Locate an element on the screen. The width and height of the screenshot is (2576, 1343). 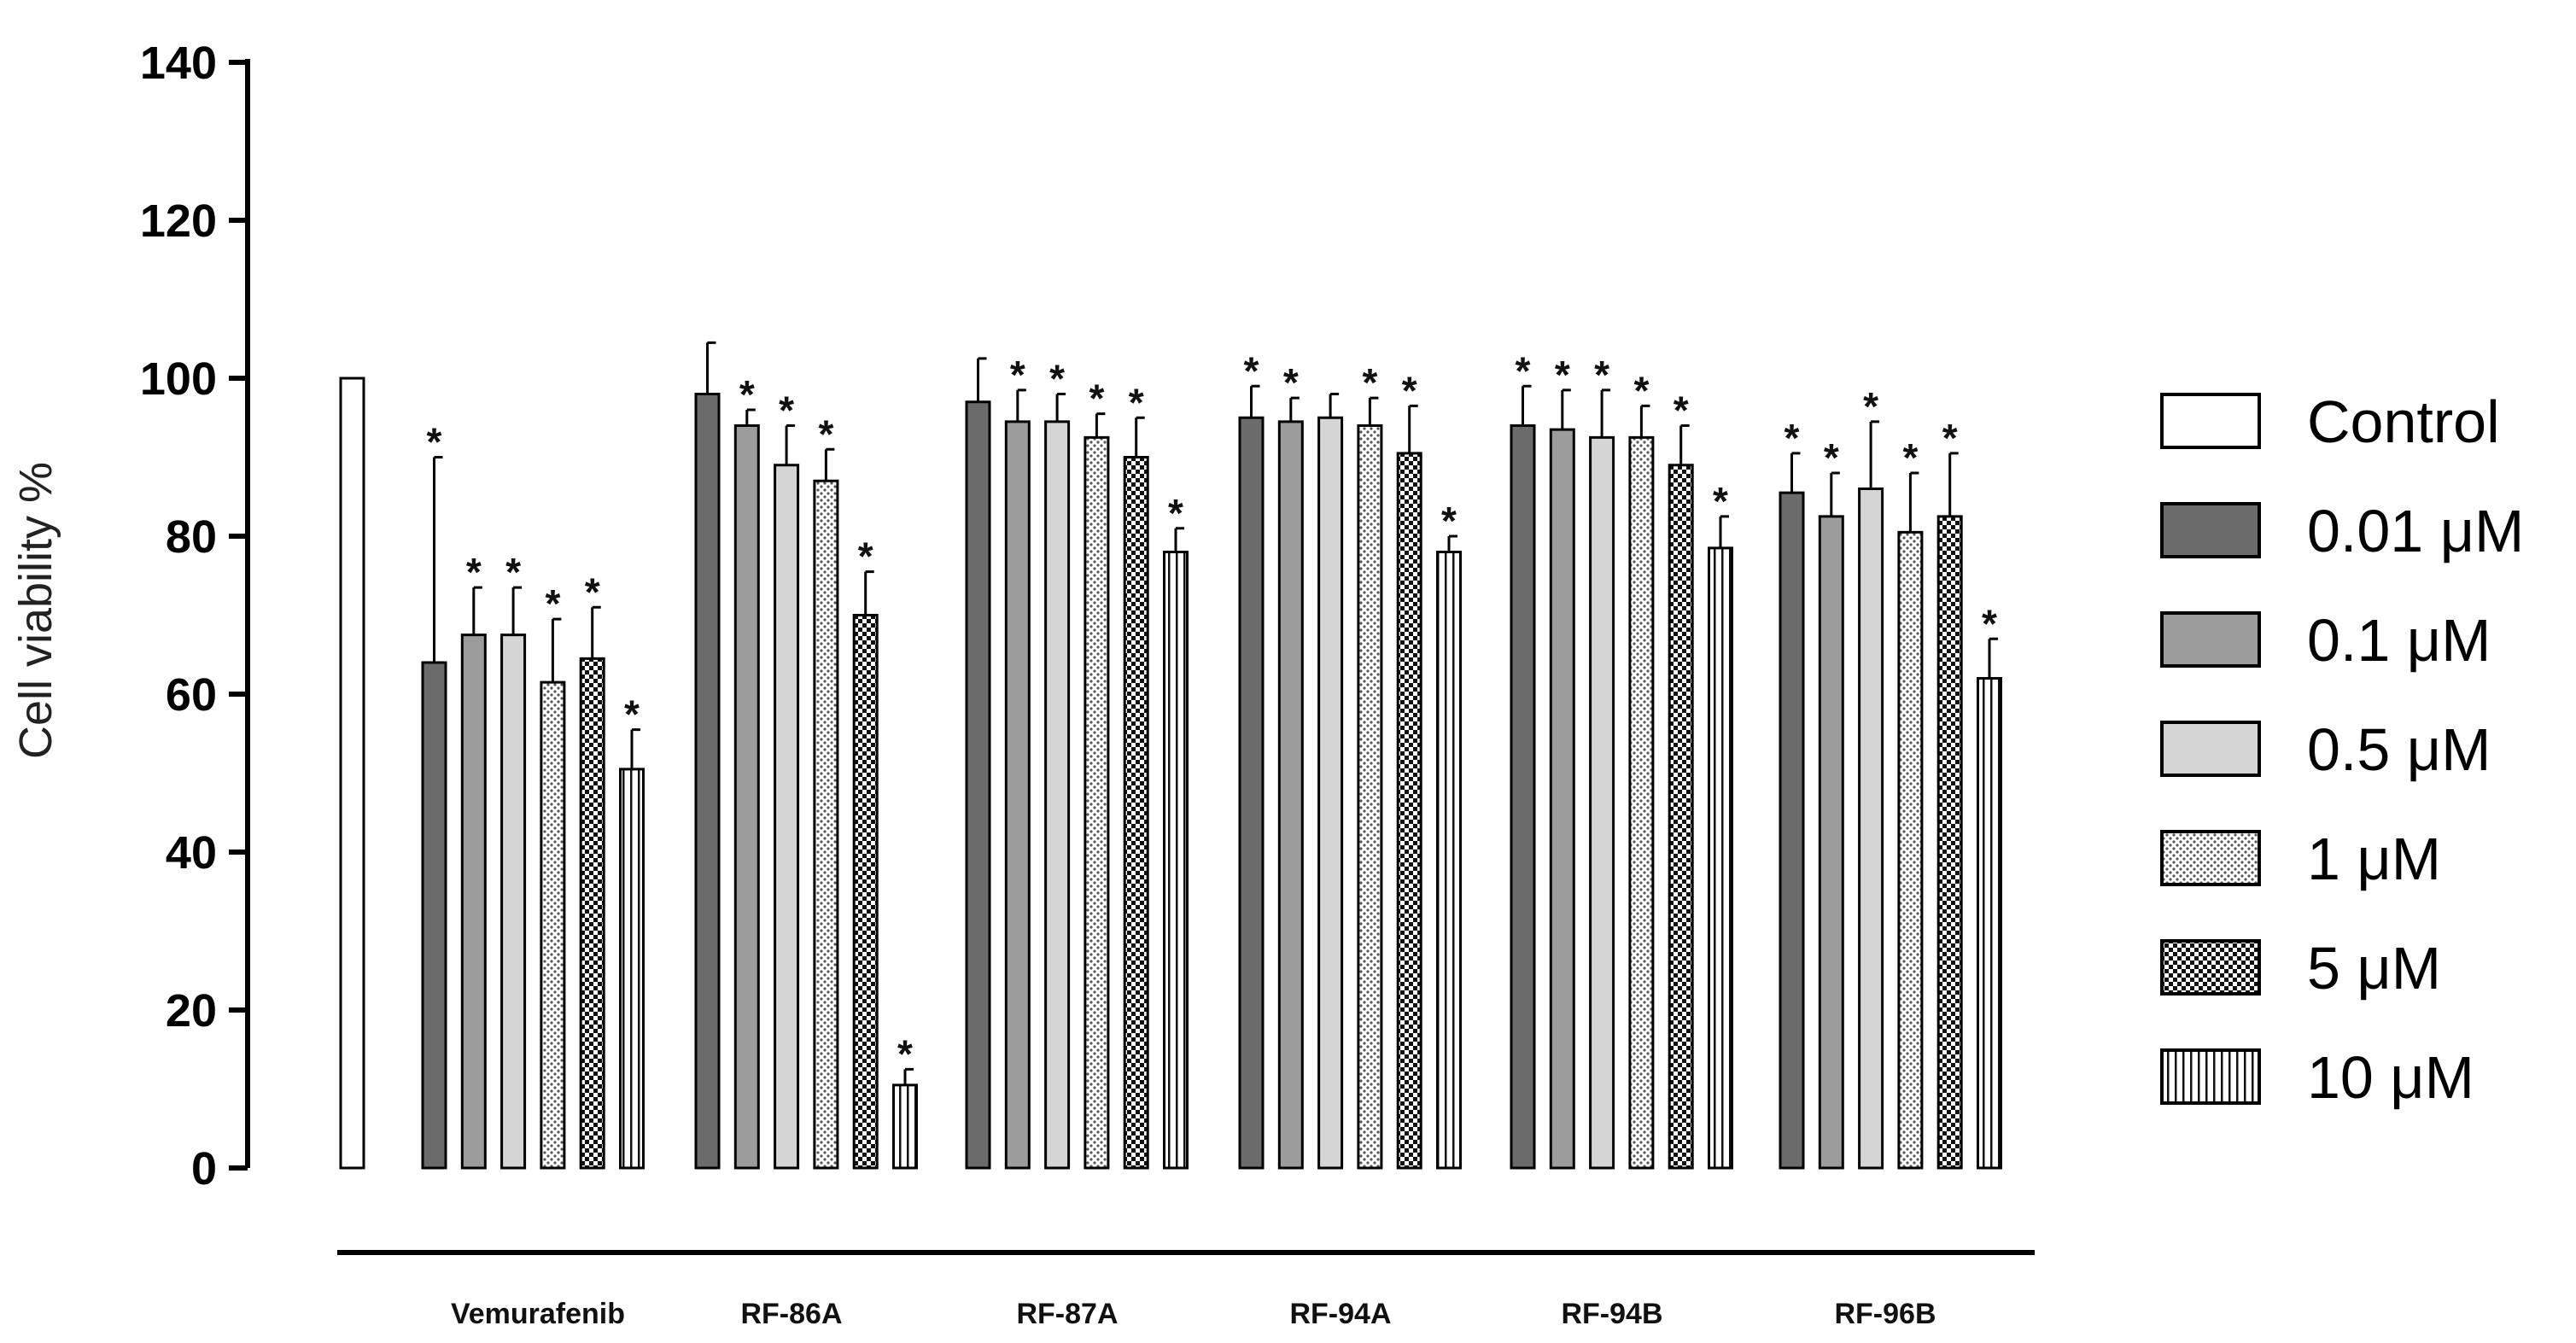
legend-label: 5 μM is located at coordinates (2374, 968).